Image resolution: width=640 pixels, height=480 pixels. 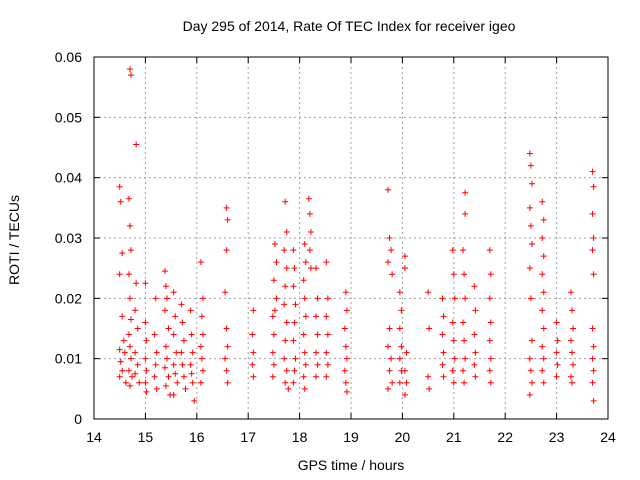 What do you see at coordinates (68, 178) in the screenshot?
I see `y-tick-label: 0.04` at bounding box center [68, 178].